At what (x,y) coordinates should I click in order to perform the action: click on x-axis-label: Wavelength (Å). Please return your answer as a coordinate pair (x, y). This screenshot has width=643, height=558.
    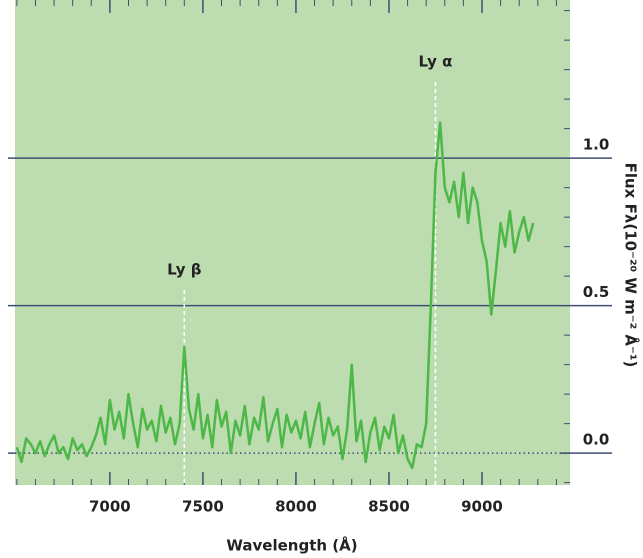
    Looking at the image, I should click on (291, 545).